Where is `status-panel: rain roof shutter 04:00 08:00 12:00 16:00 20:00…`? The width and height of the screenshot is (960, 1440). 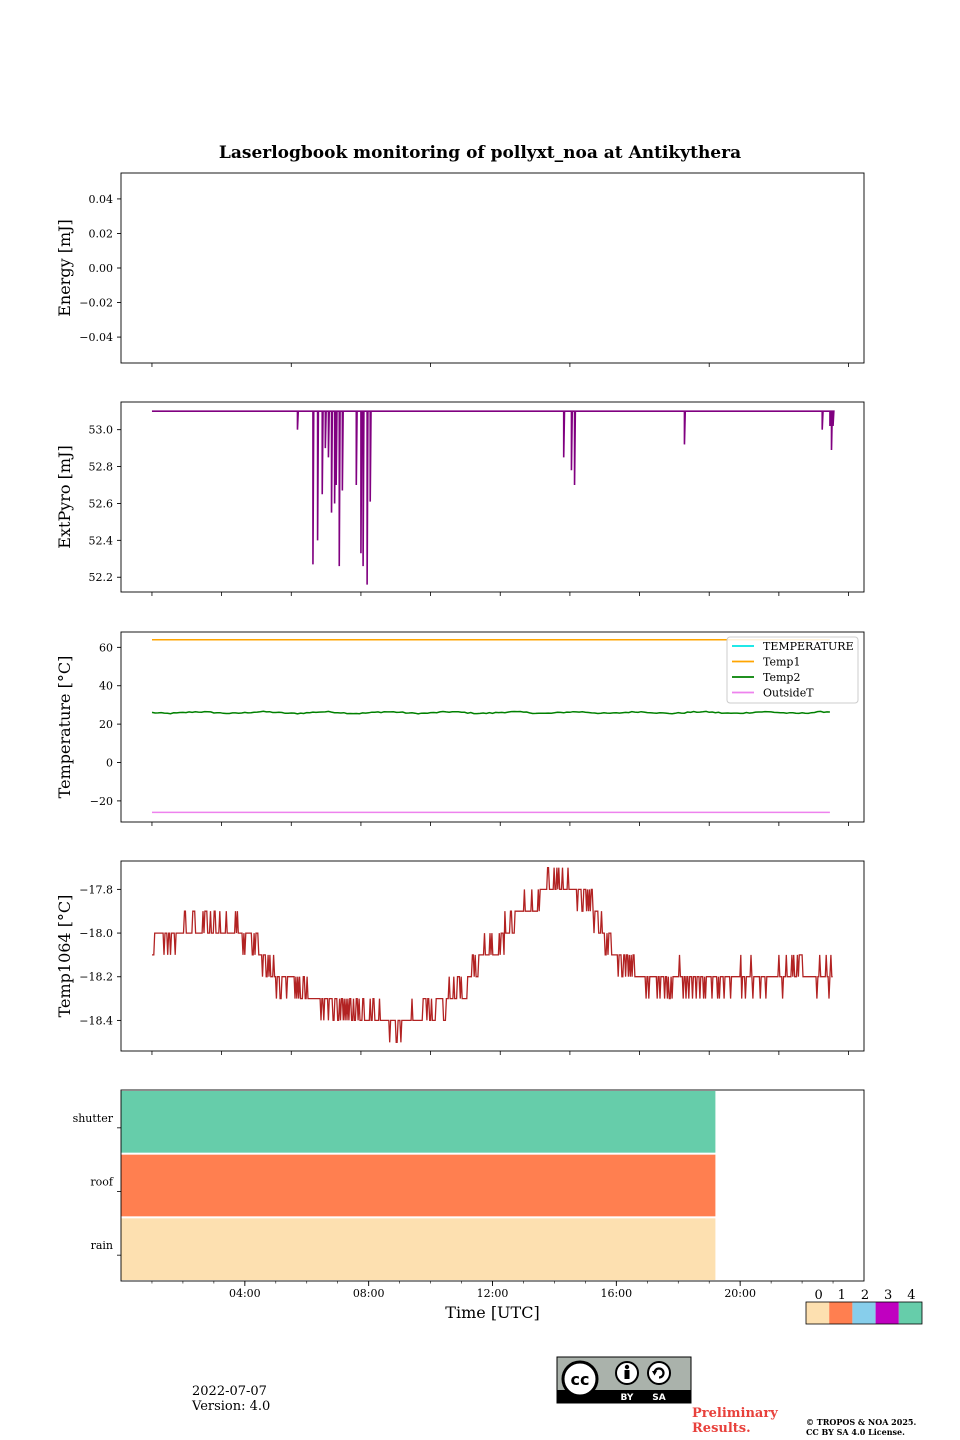 status-panel: rain roof shutter 04:00 08:00 12:00 16:00 20:00… is located at coordinates (469, 1205).